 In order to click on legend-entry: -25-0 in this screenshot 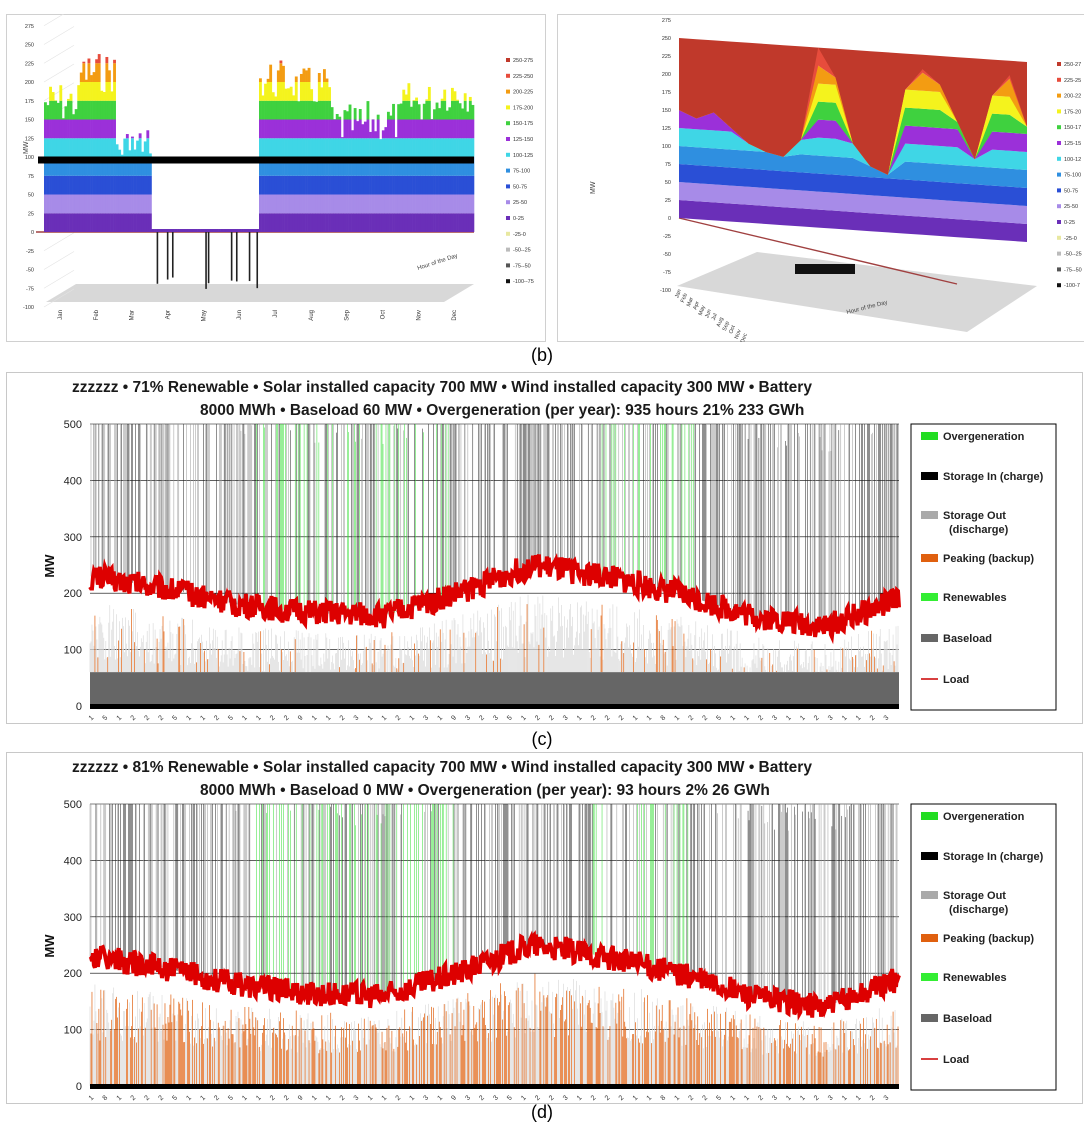, I will do `click(1067, 238)`.